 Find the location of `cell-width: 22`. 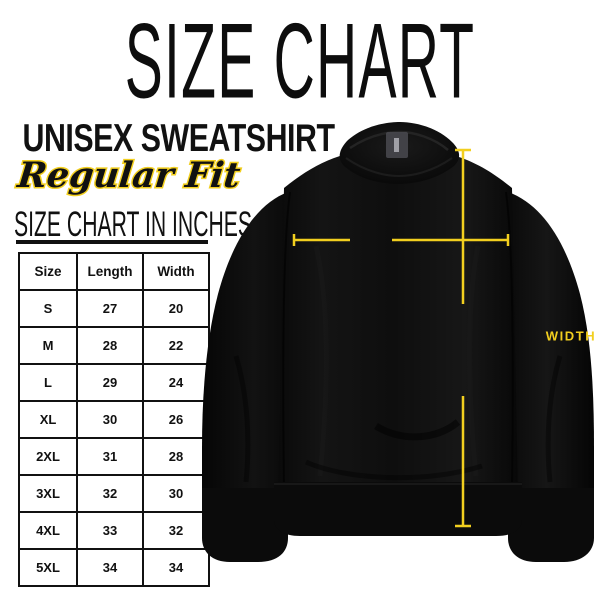

cell-width: 22 is located at coordinates (176, 345).